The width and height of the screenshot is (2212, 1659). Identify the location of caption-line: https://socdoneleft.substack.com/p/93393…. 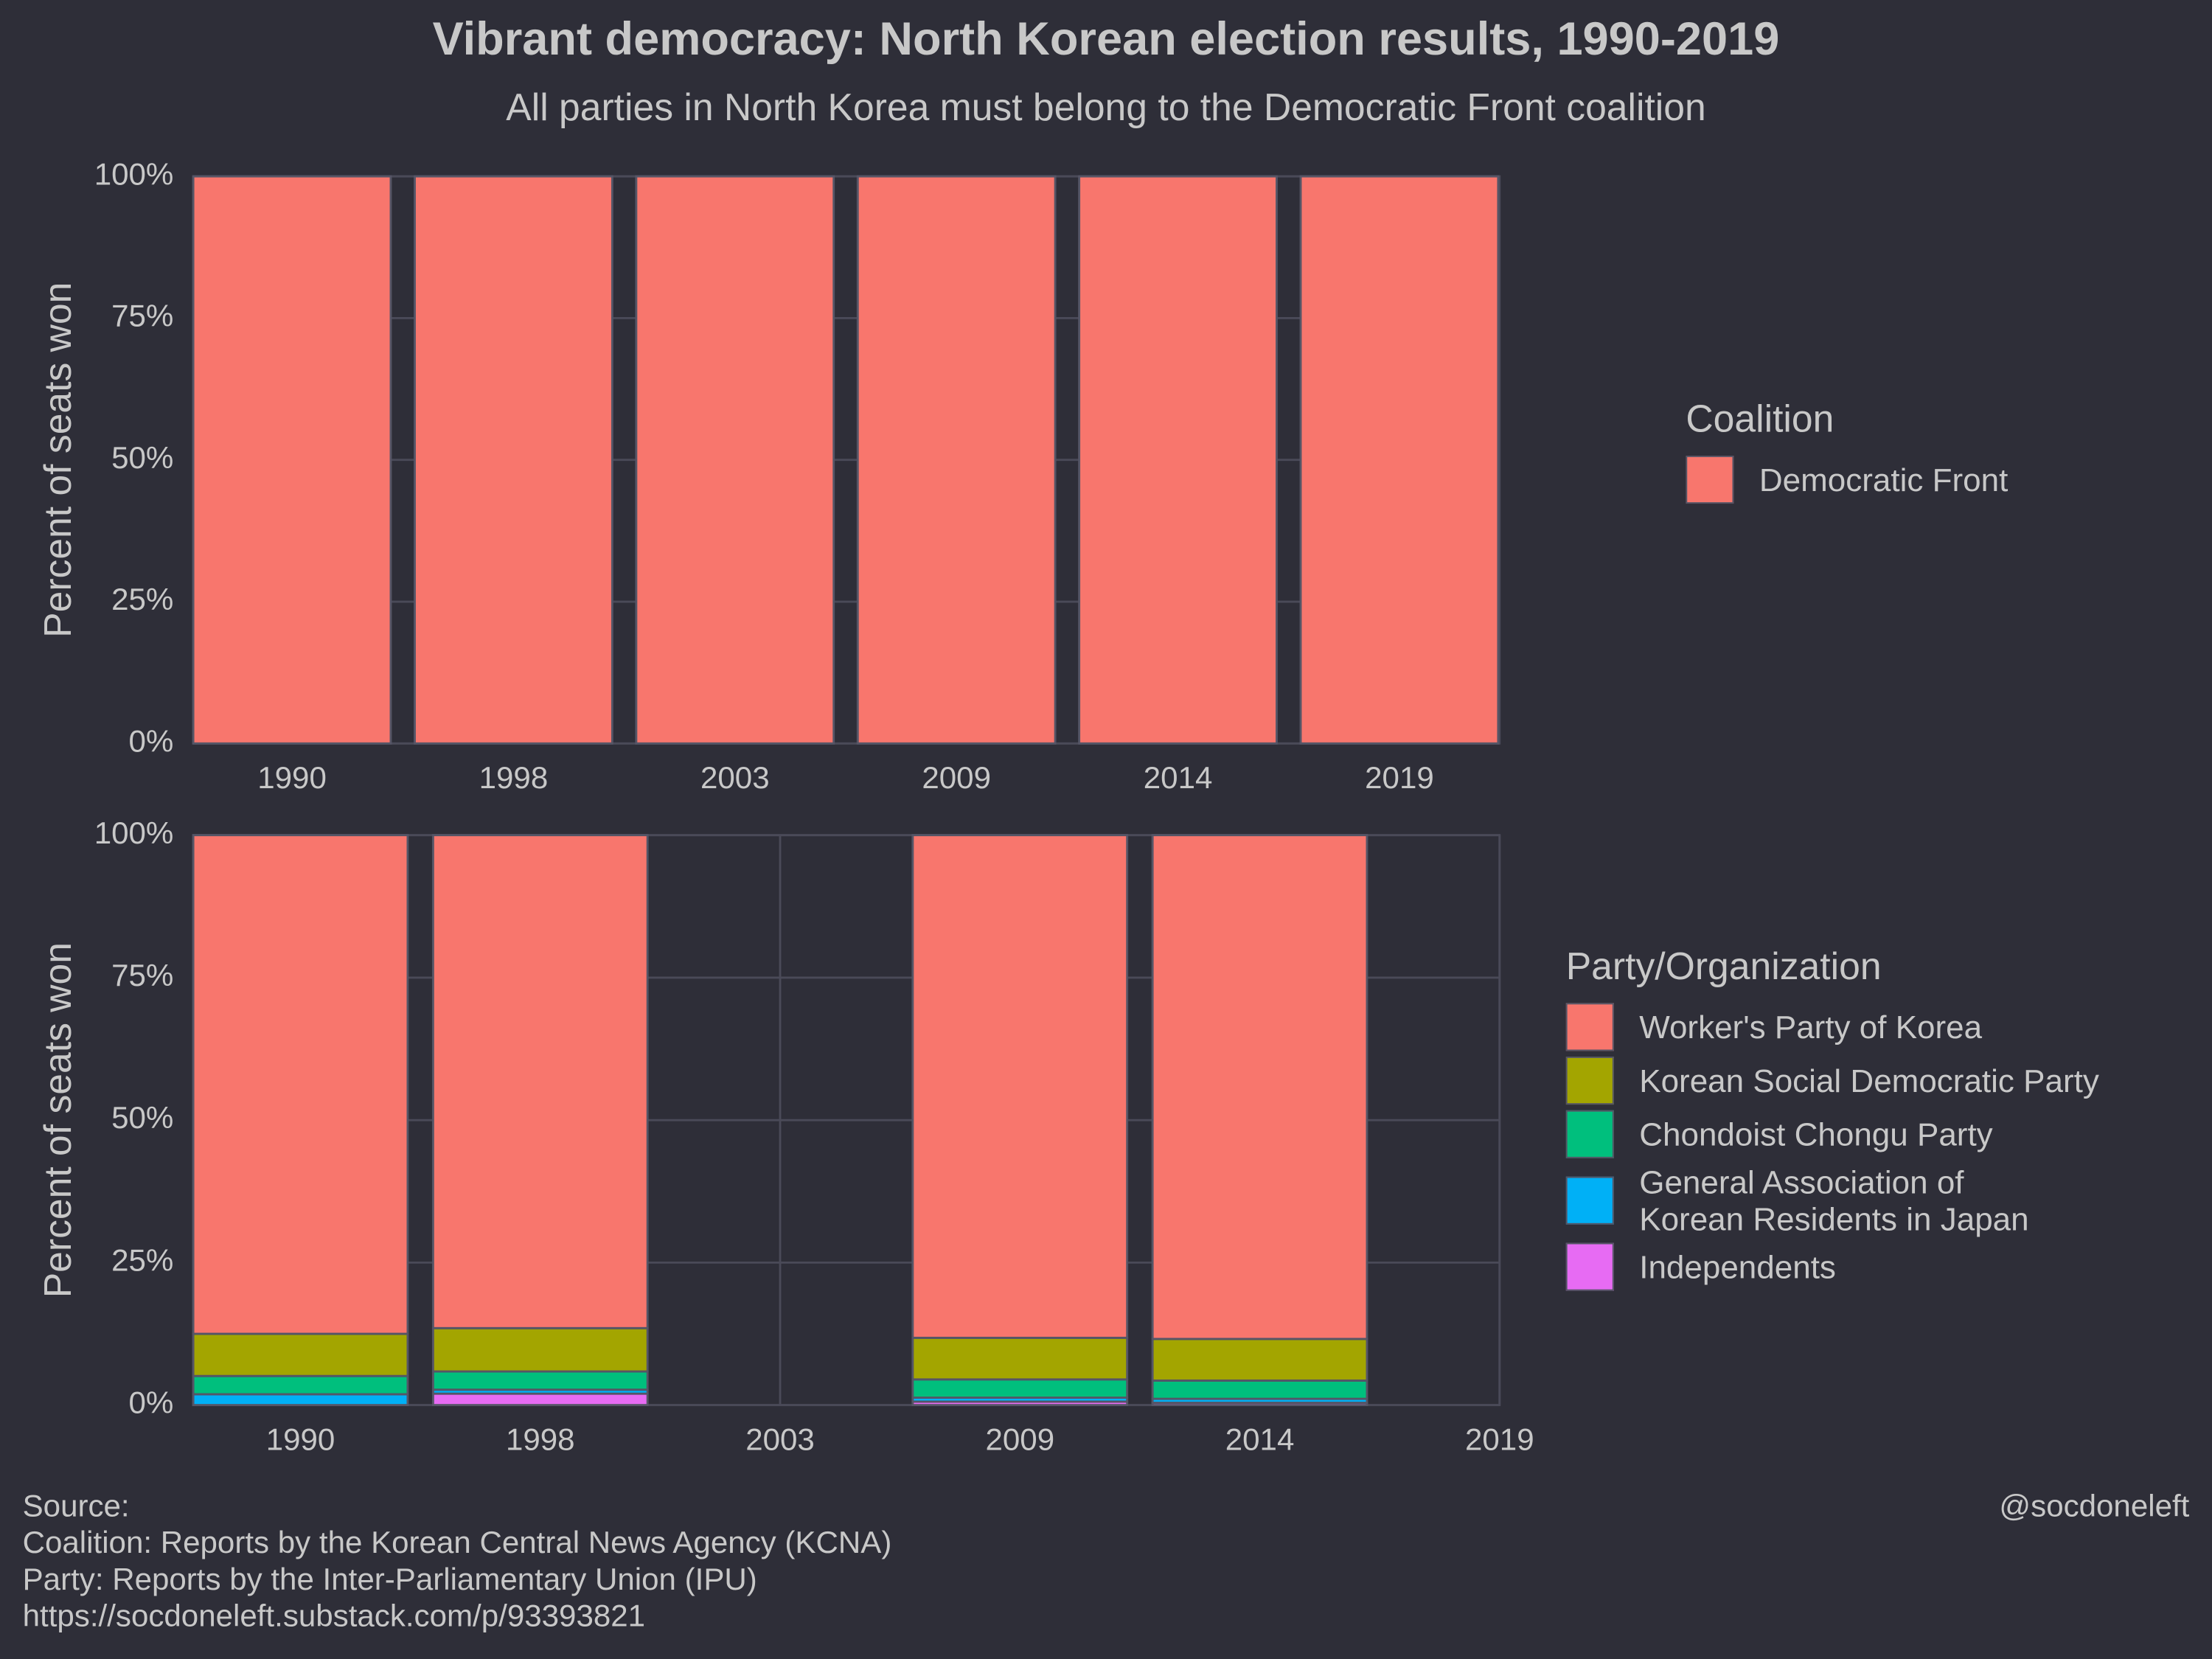
(334, 1616).